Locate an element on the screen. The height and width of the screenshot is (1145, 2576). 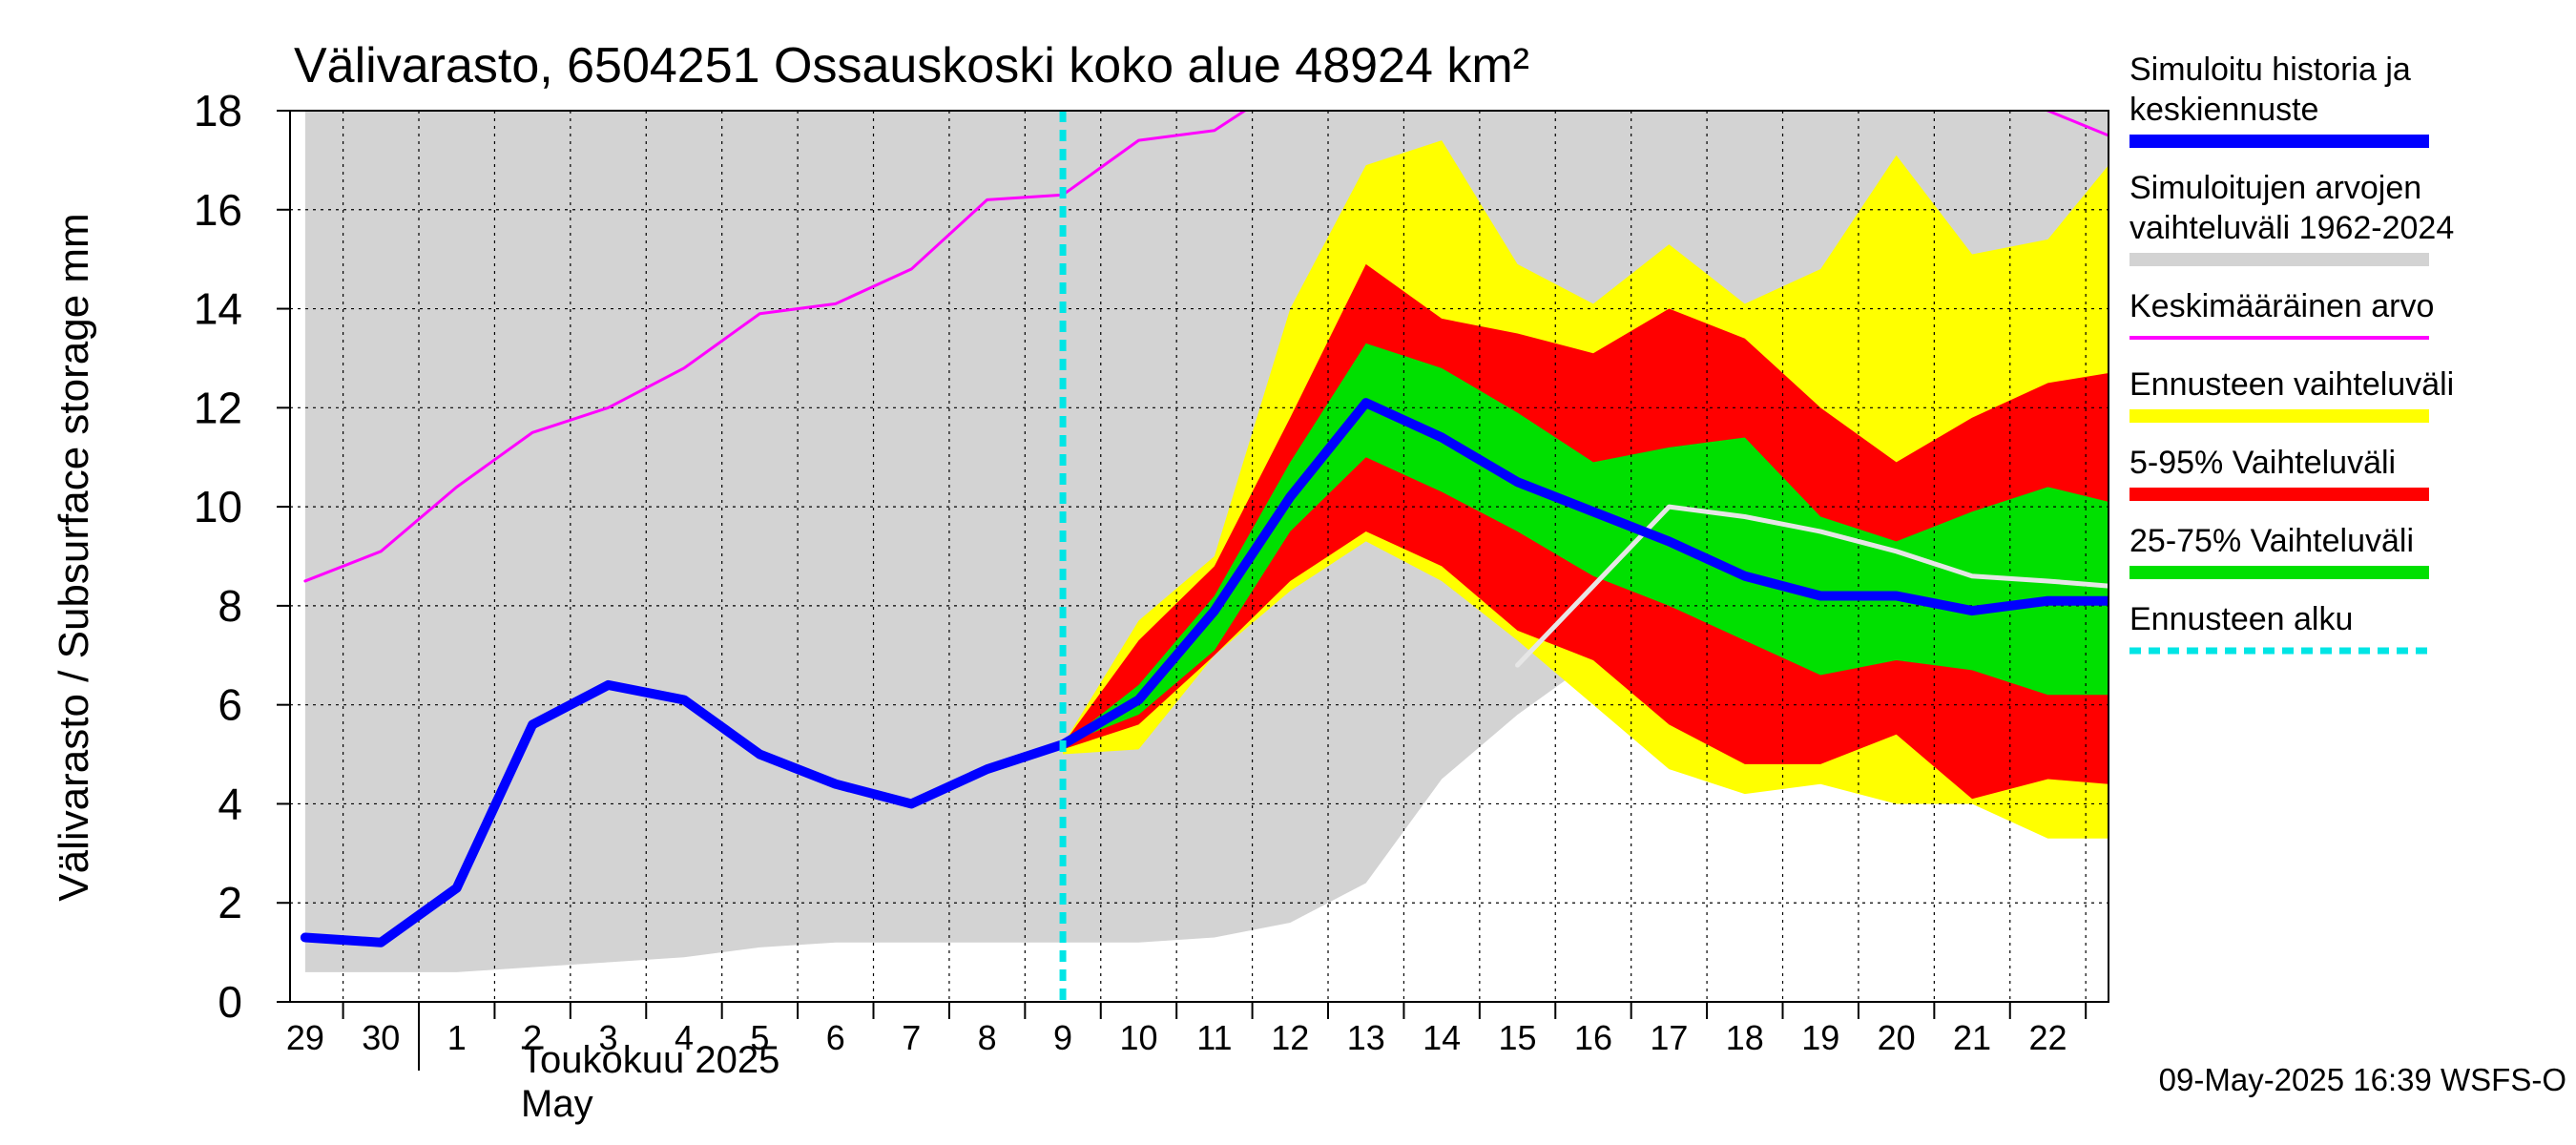
x-tick-label: 16 is located at coordinates (1593, 1038).